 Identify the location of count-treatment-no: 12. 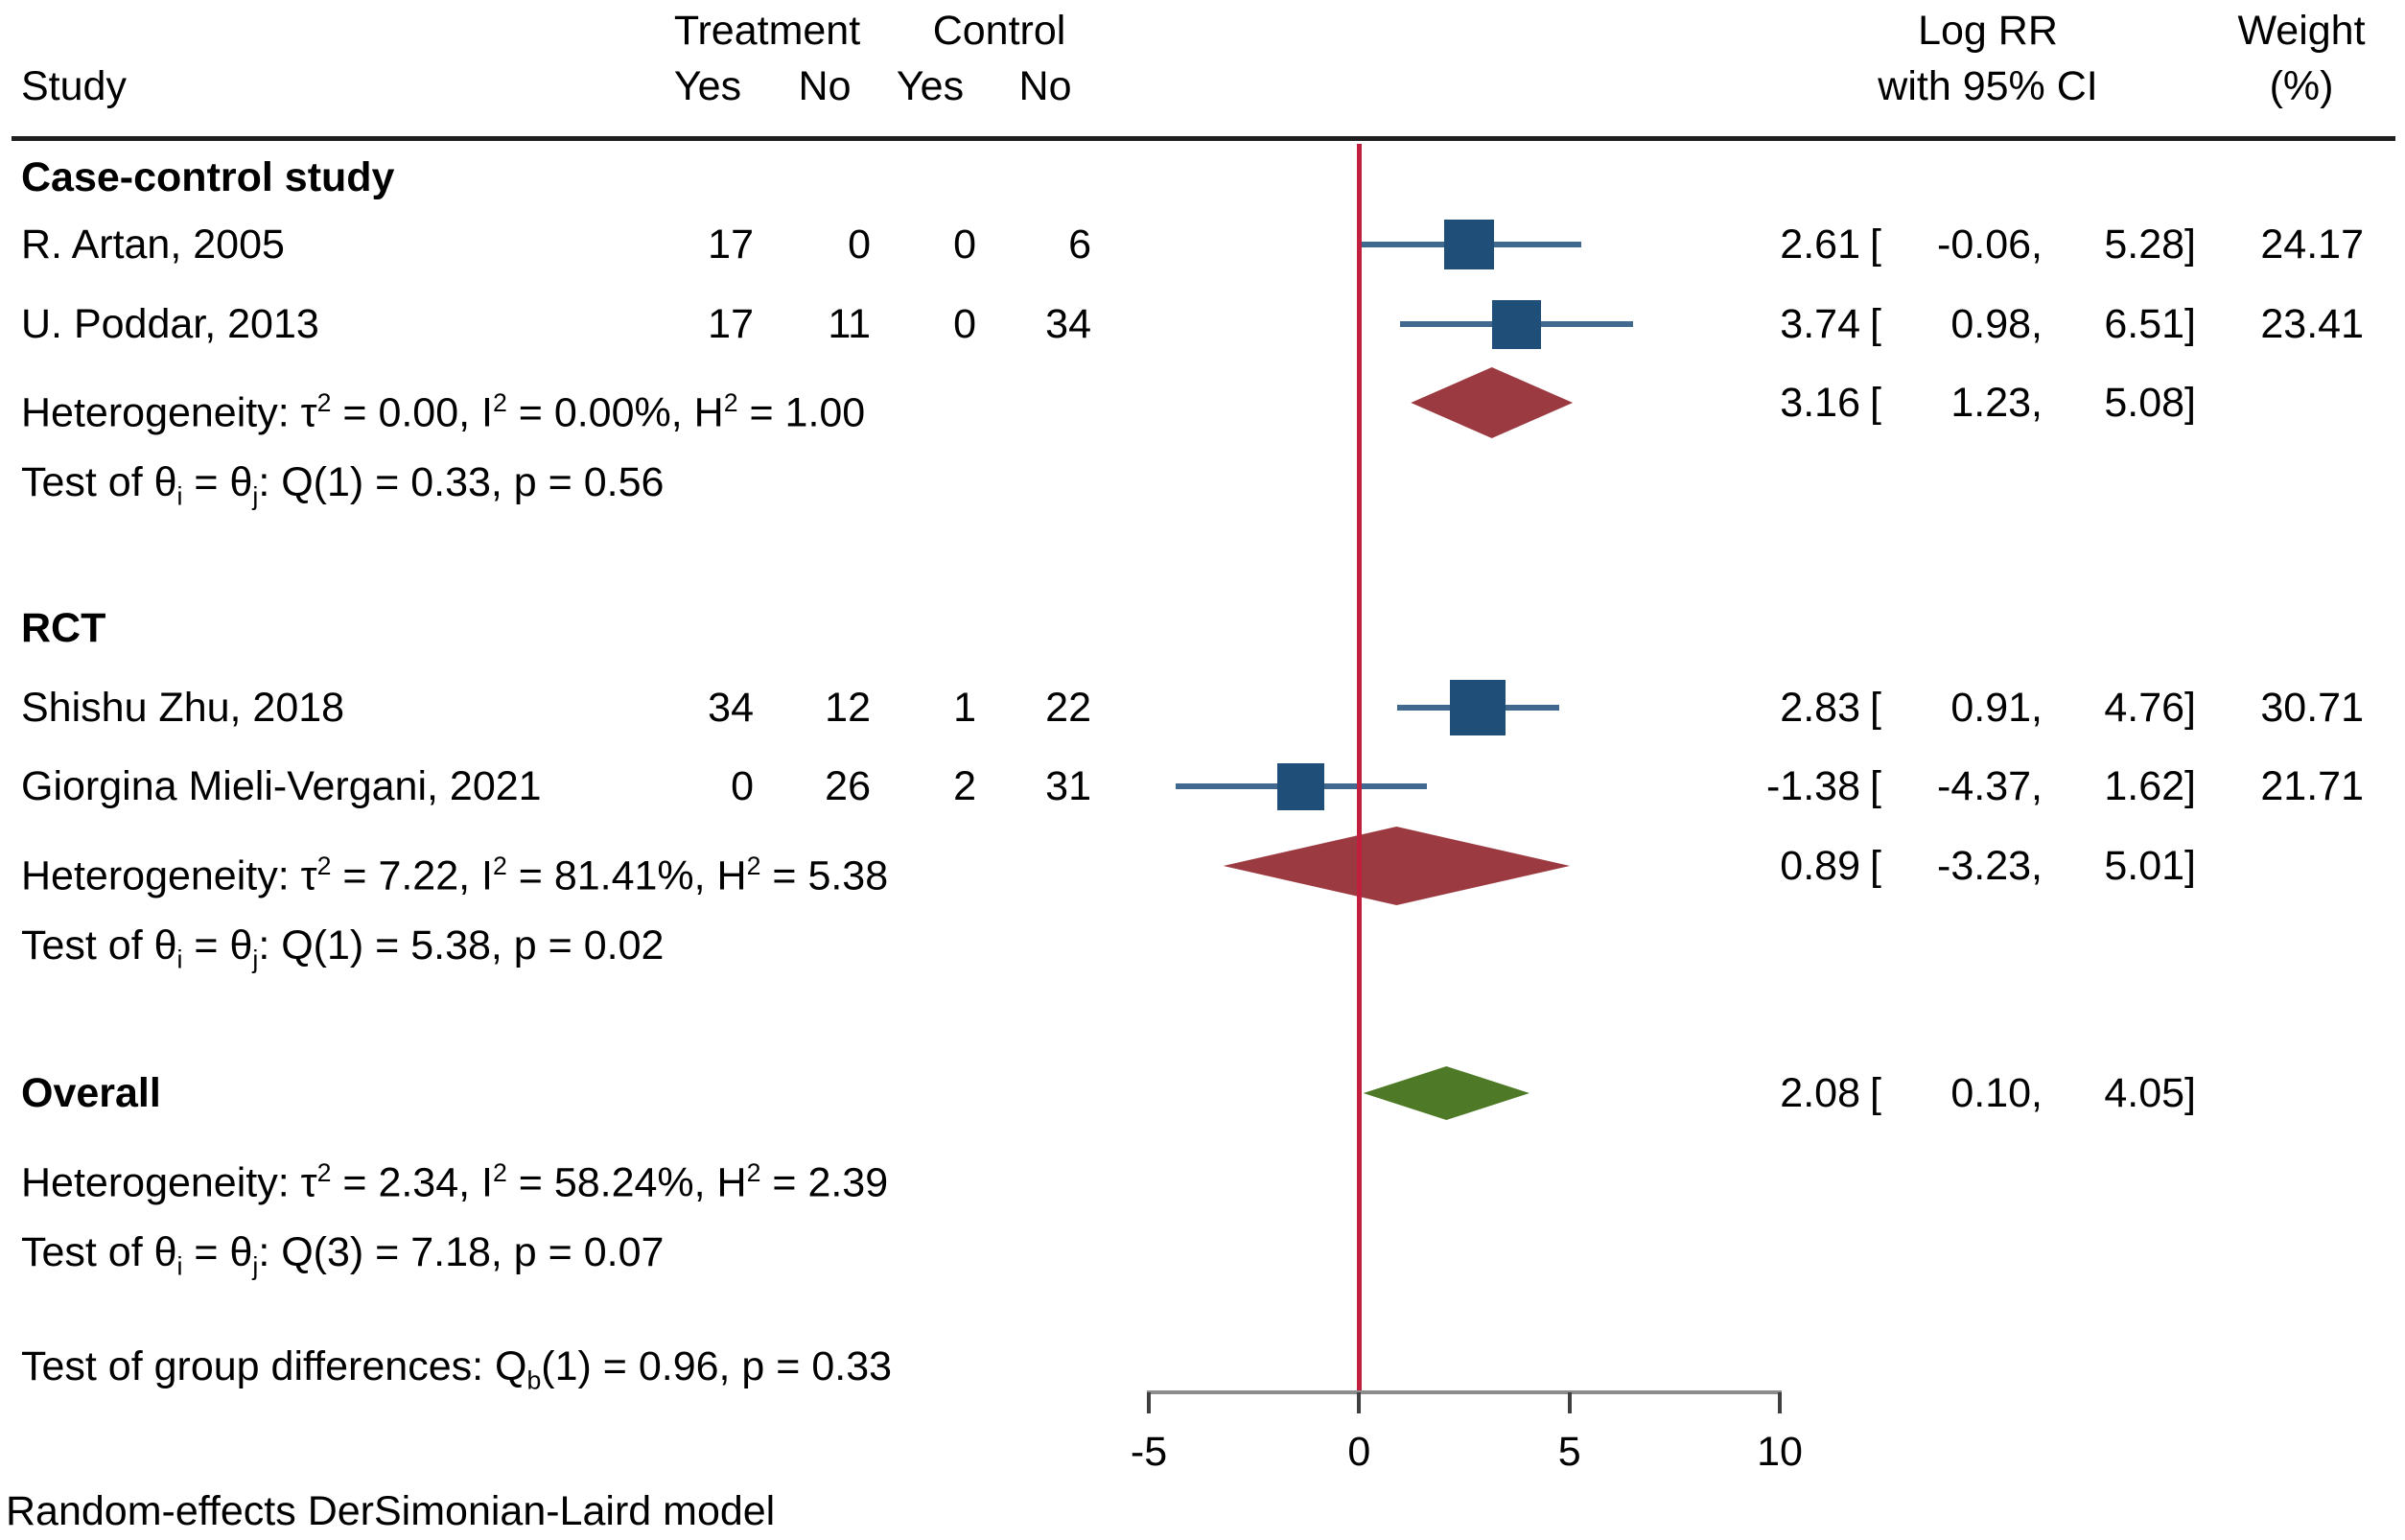
(848, 708).